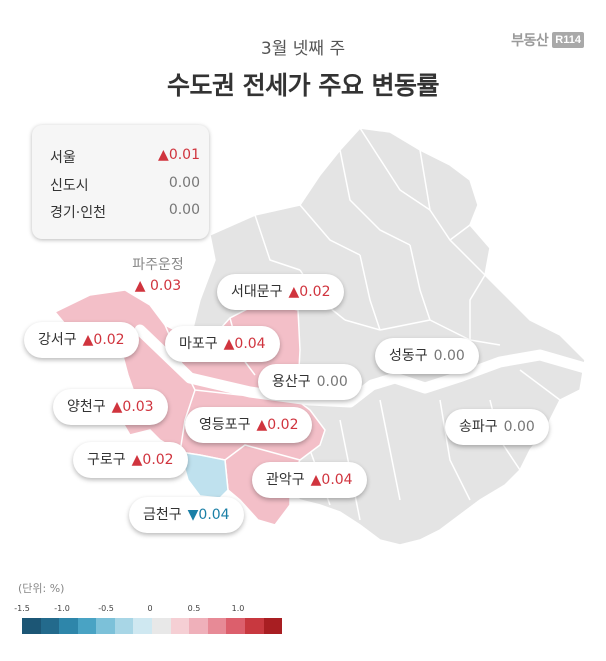 This screenshot has width=606, height=661. Describe the element at coordinates (222, 344) in the screenshot. I see `district-label-mapo: 마포구 ▲0.04` at that location.